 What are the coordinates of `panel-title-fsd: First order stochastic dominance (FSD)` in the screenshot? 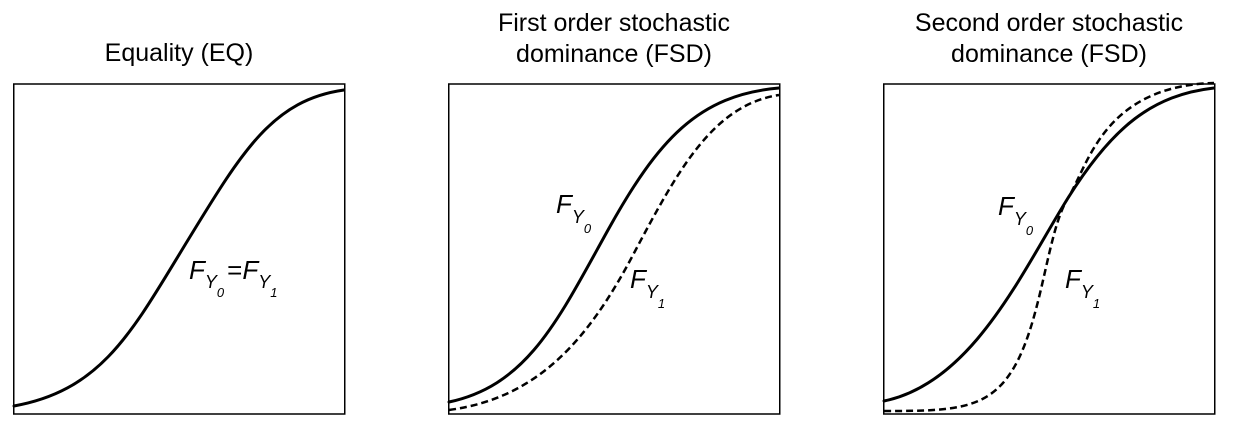 It's located at (614, 39).